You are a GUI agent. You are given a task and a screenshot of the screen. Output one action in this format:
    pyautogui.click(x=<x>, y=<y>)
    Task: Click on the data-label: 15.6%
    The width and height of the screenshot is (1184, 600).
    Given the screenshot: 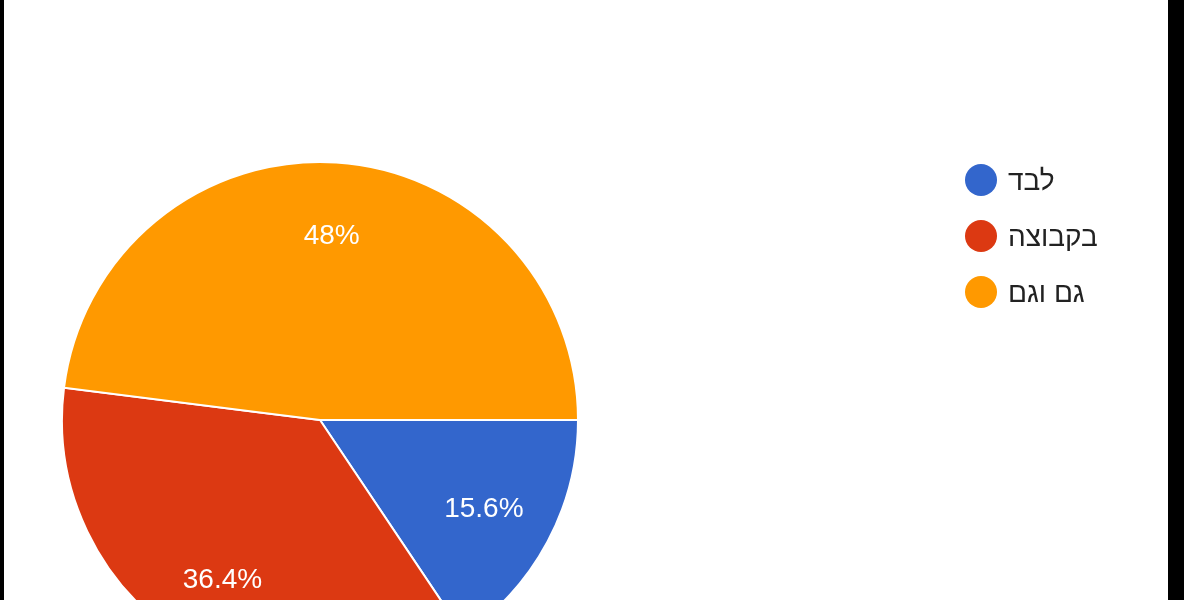 What is the action you would take?
    pyautogui.click(x=484, y=507)
    